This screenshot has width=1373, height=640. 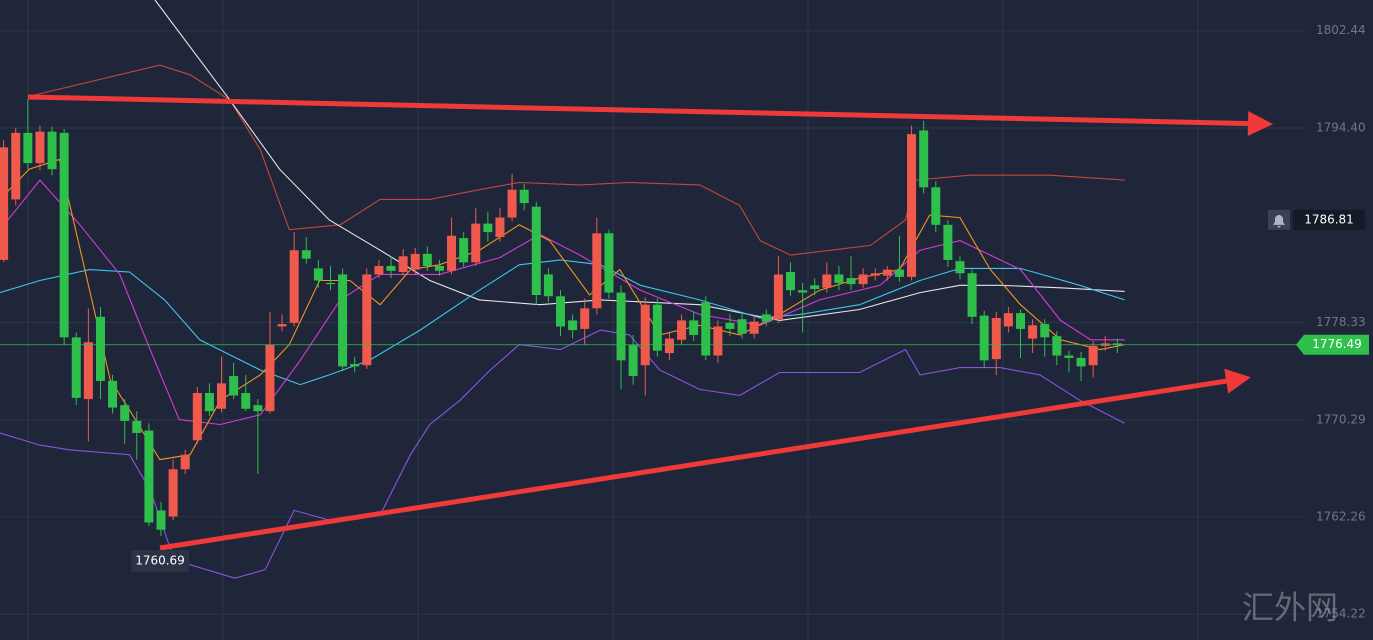 I want to click on y-tick-label: 1754.22, so click(x=1341, y=614).